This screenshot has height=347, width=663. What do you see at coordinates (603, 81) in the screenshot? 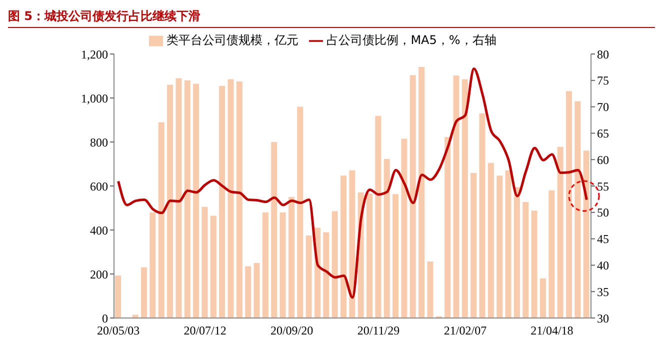
I see `y2-tick-label: 75` at bounding box center [603, 81].